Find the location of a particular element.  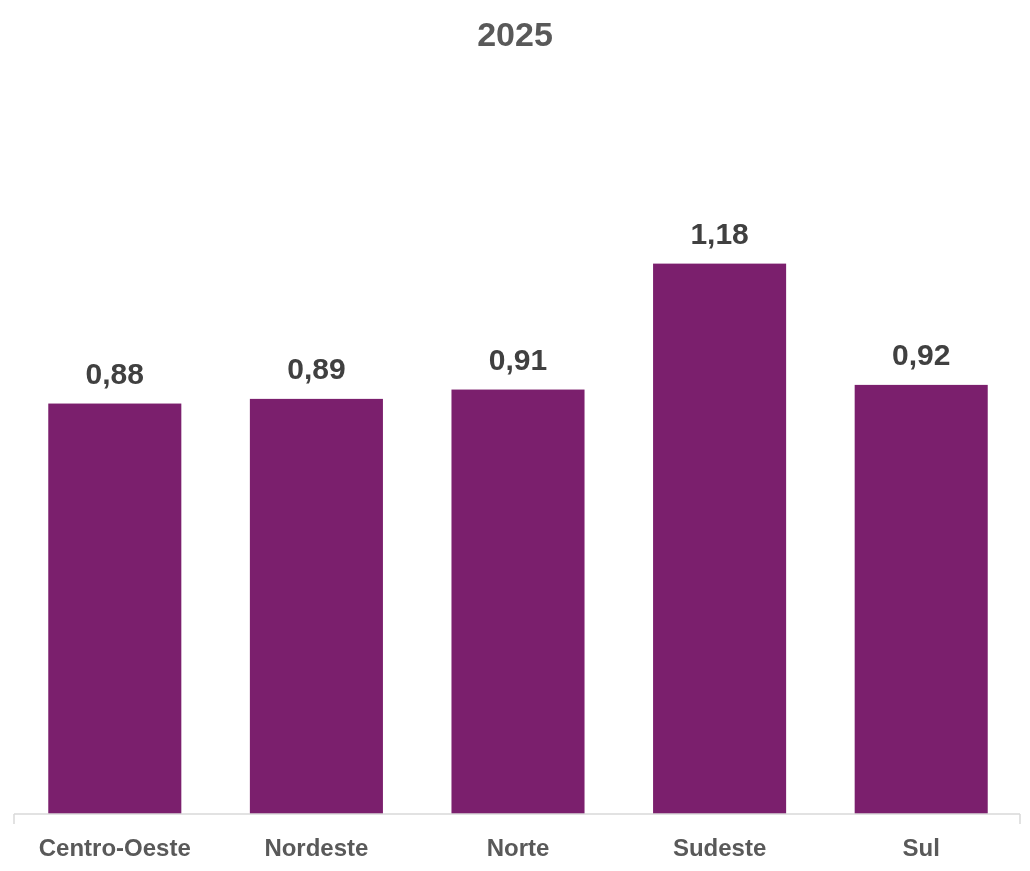

data-label: 0,91 is located at coordinates (518, 359).